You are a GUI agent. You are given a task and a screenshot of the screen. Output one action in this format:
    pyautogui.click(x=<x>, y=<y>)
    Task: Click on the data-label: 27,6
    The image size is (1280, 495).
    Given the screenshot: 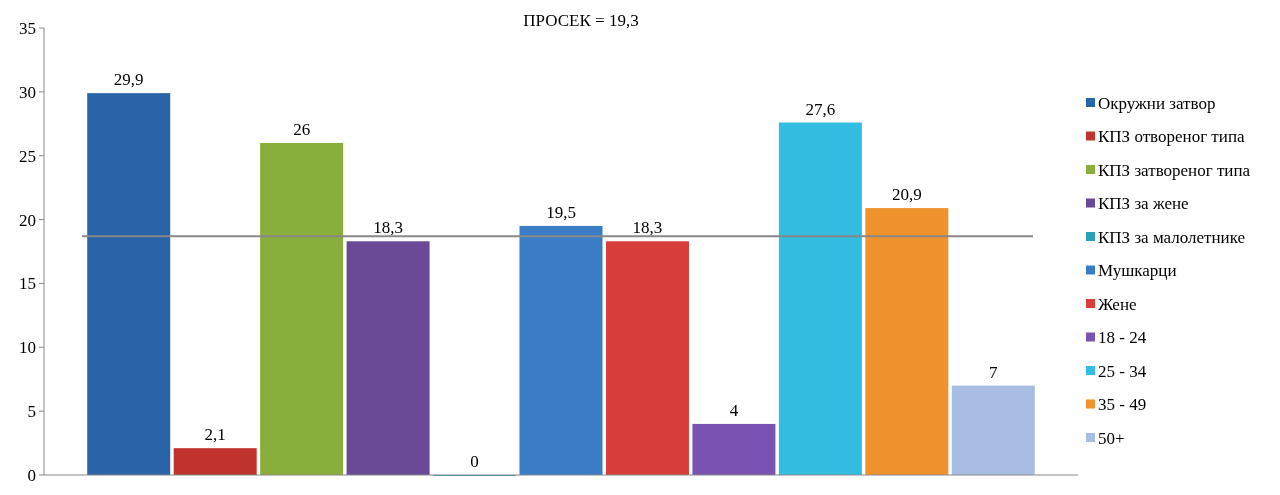 What is the action you would take?
    pyautogui.click(x=820, y=109)
    